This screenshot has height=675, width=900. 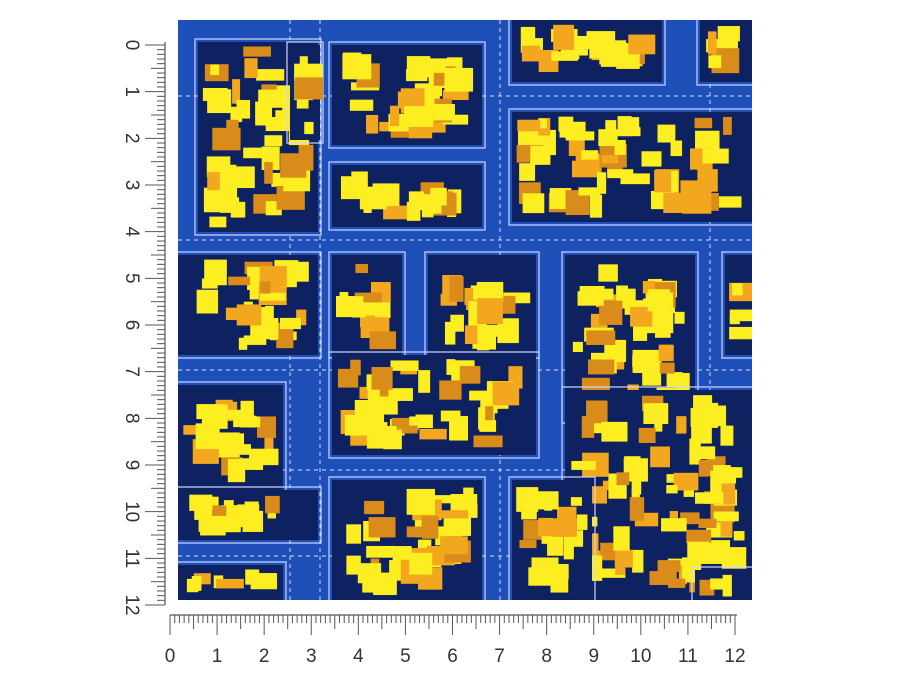 I want to click on ruler-label: 11, so click(x=688, y=656).